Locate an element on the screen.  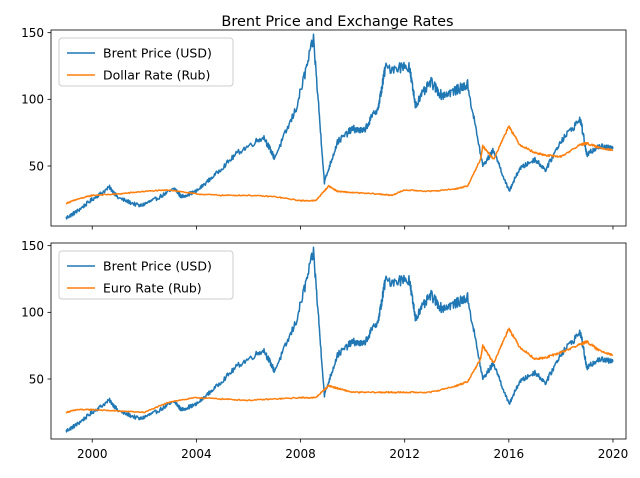
x-tick-label: 2012 is located at coordinates (404, 454).